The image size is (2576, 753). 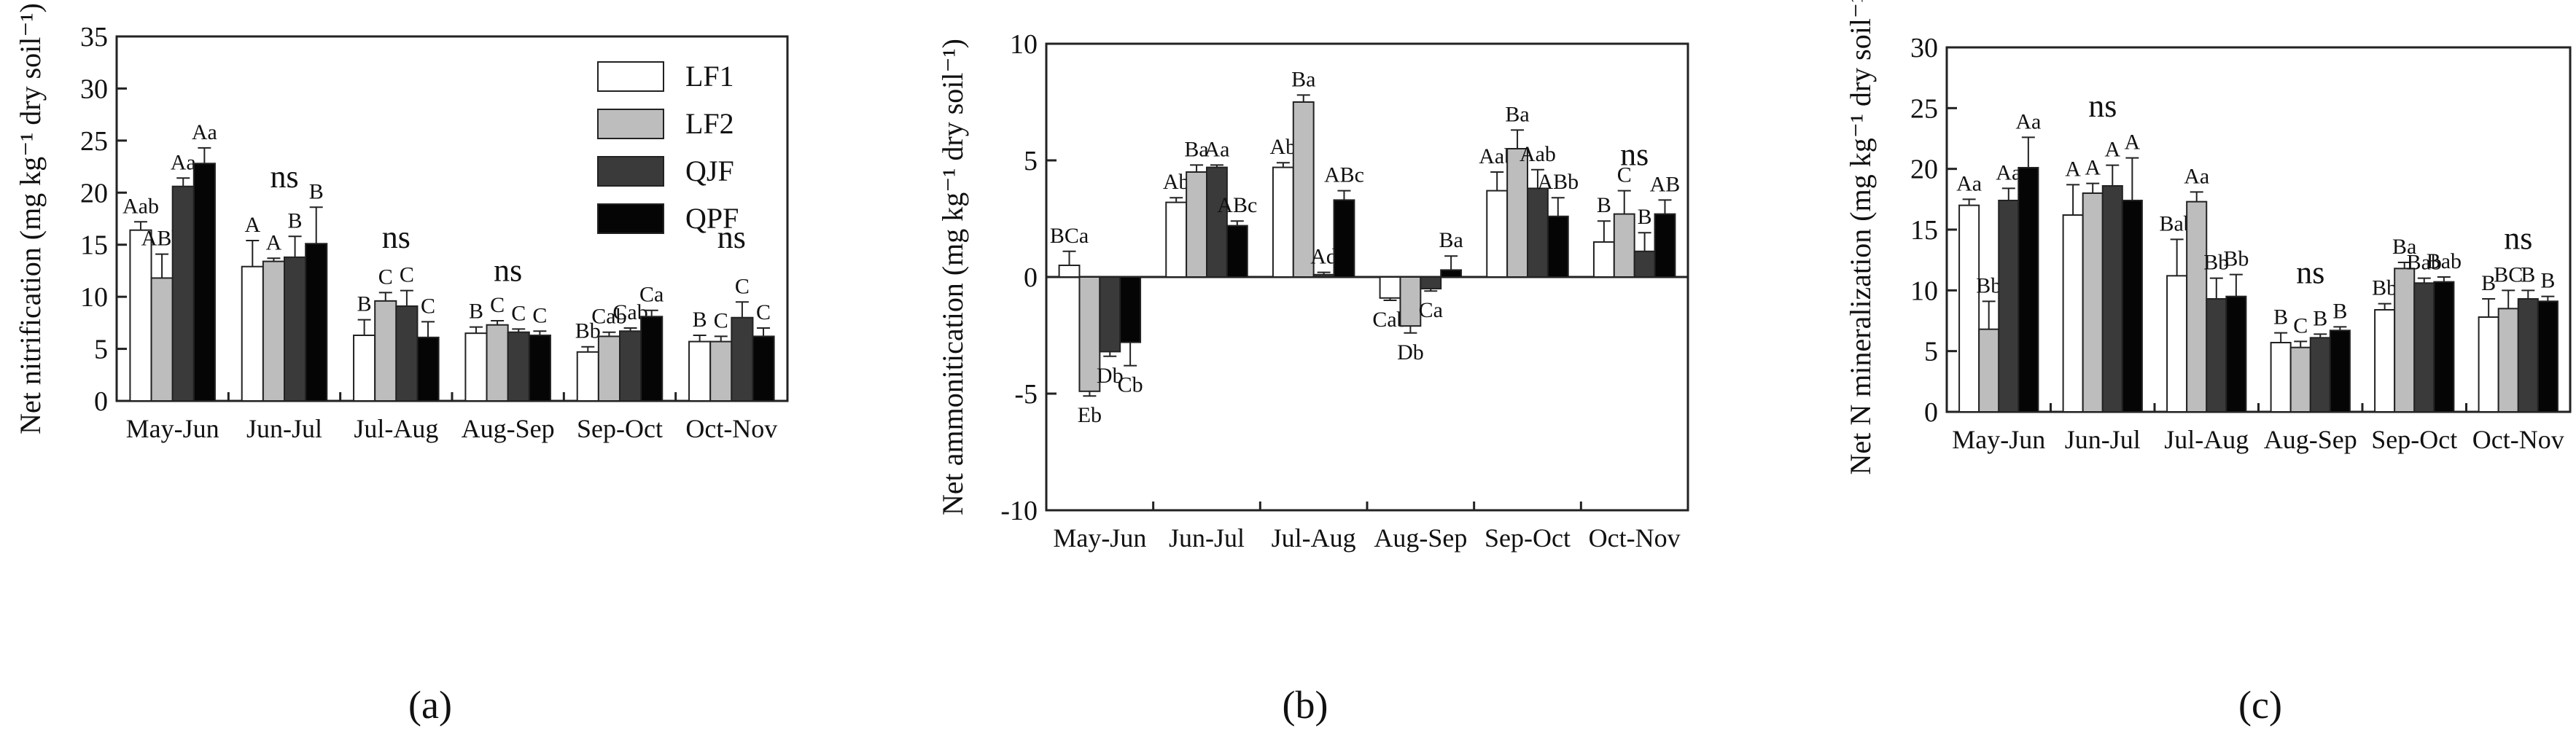 I want to click on legend-swatch-qjf, so click(x=630, y=171).